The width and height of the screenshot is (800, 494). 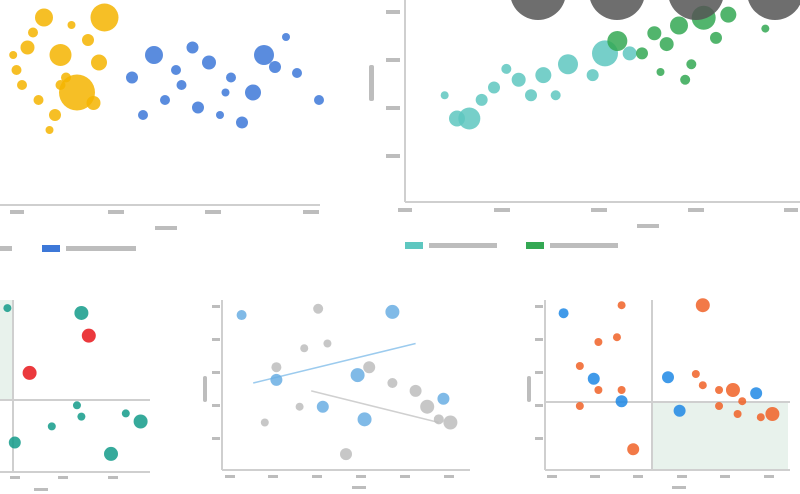 What do you see at coordinates (393, 60) in the screenshot?
I see `chart-2-y-tick` at bounding box center [393, 60].